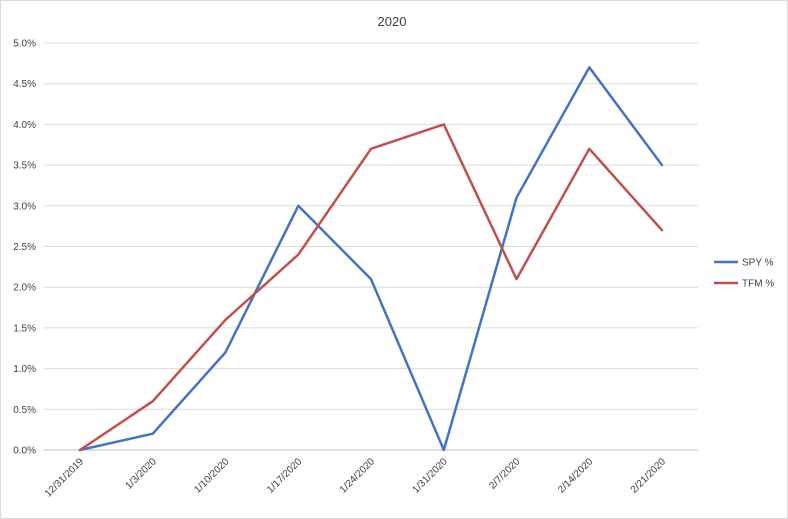 The height and width of the screenshot is (519, 788). I want to click on y-tick-label: 4.5%, so click(24, 84).